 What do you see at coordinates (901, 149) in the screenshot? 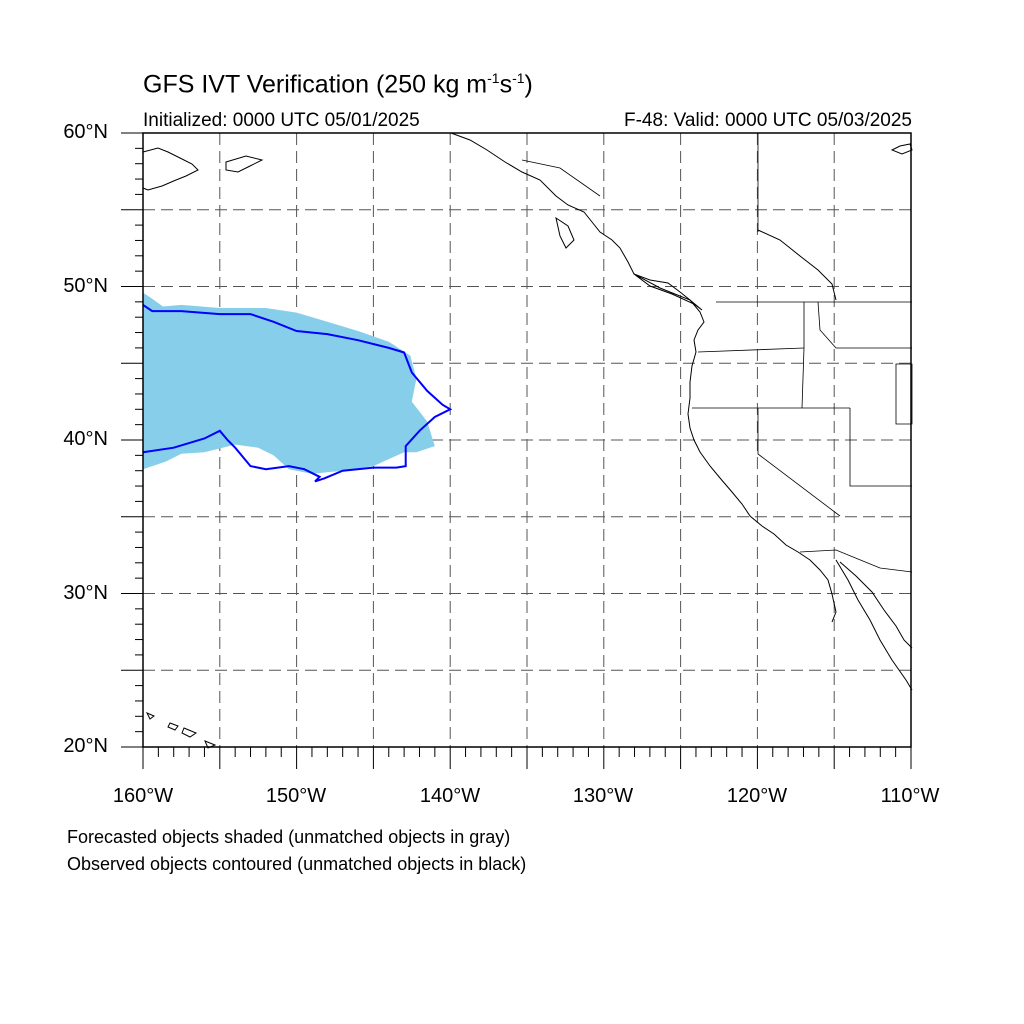
I see `east-corner-coast` at bounding box center [901, 149].